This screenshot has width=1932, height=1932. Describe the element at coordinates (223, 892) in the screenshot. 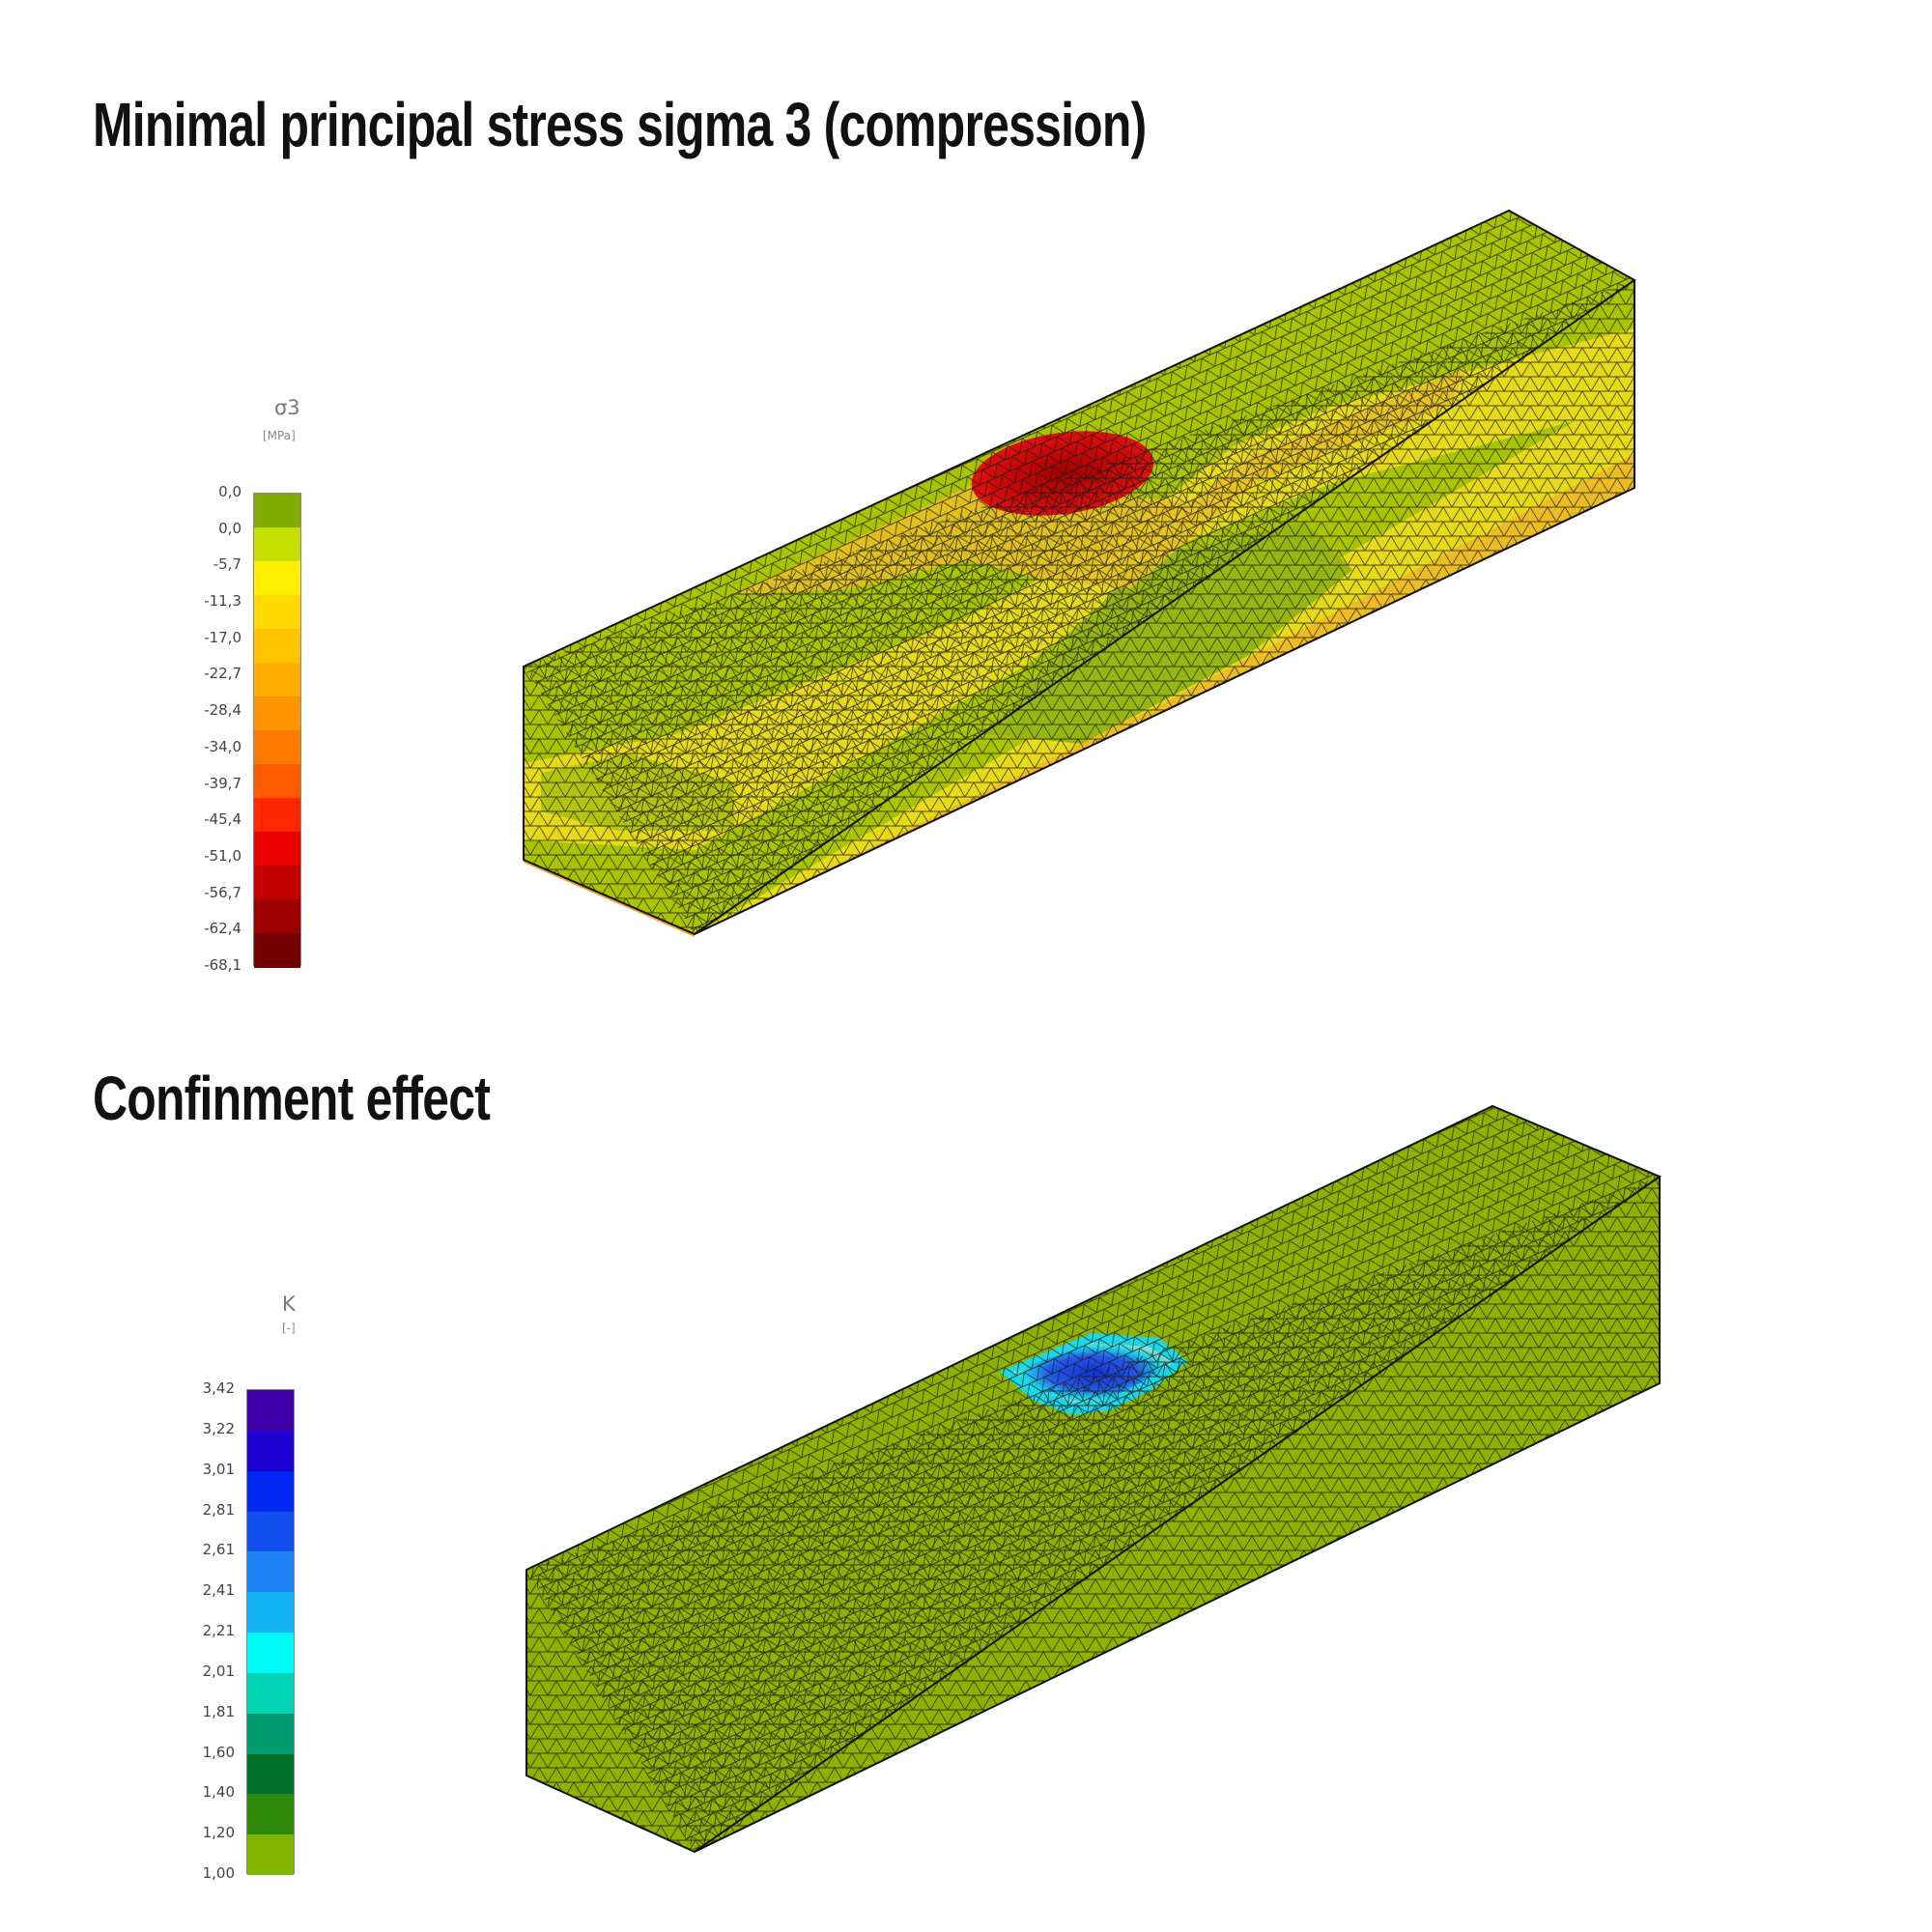

I see `legend-tick-label: -56,7` at that location.